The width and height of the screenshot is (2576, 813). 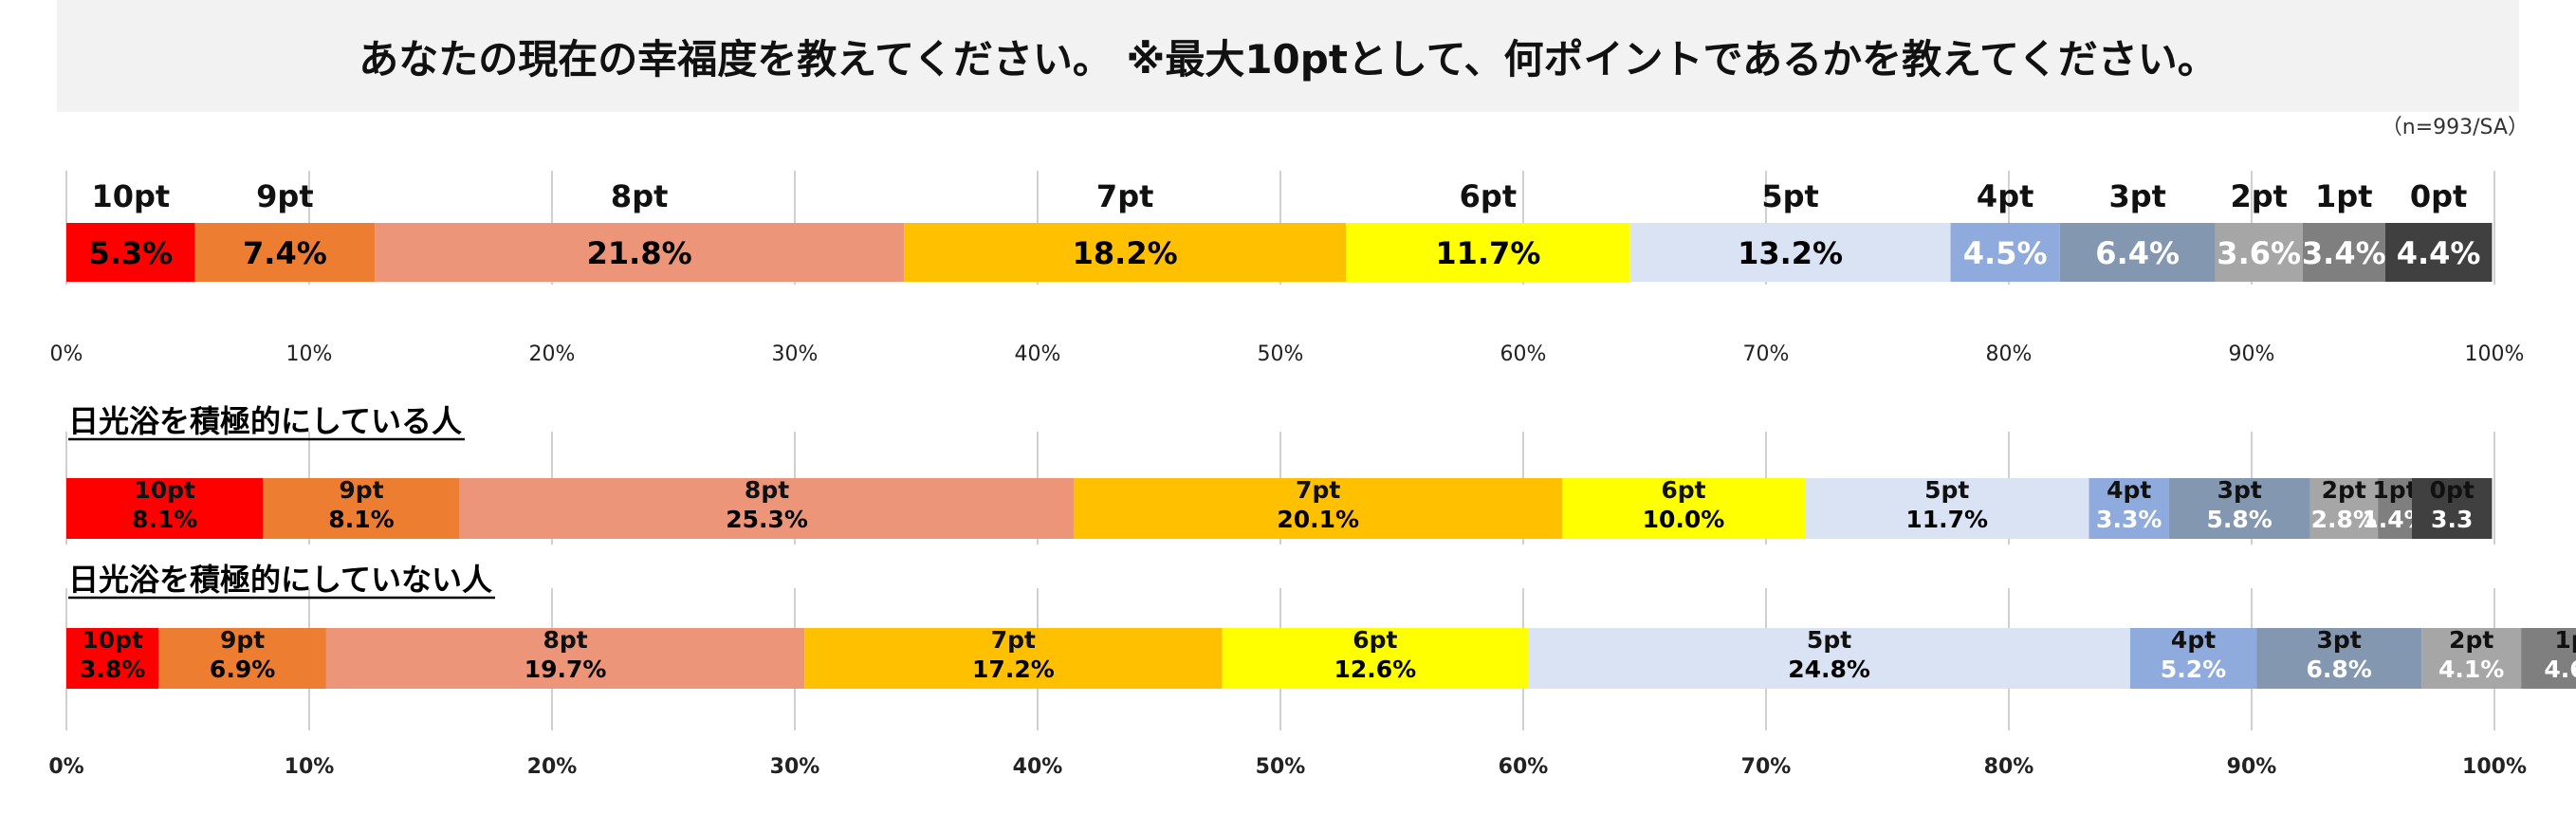 I want to click on data-label: 5.8%, so click(x=2239, y=519).